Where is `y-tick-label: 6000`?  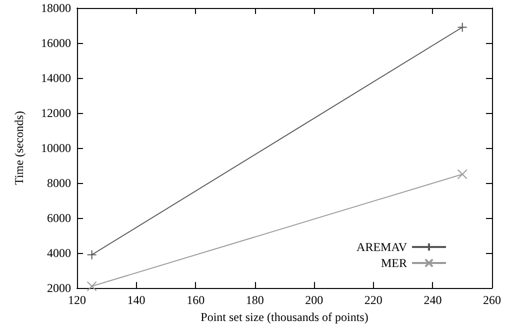
y-tick-label: 6000 is located at coordinates (59, 218).